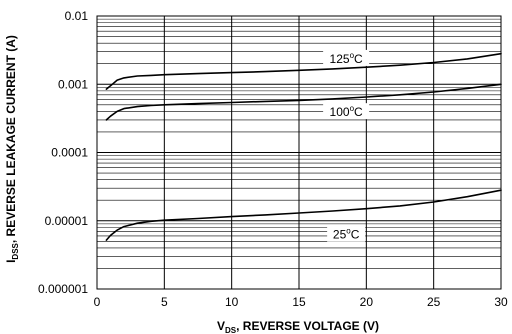  What do you see at coordinates (298, 326) in the screenshot?
I see `x-axis-title: VDS, REVERSE VOLTAGE (V)` at bounding box center [298, 326].